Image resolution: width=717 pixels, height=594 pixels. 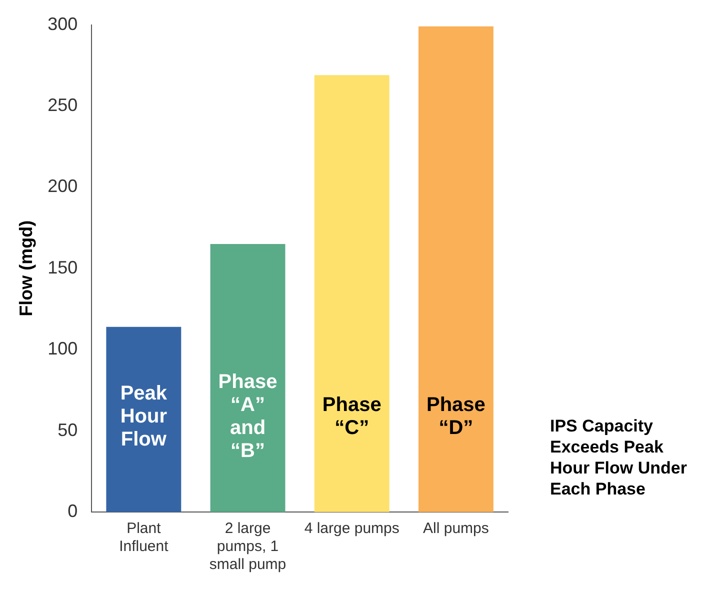 What do you see at coordinates (63, 267) in the screenshot?
I see `y-tick-label: 150` at bounding box center [63, 267].